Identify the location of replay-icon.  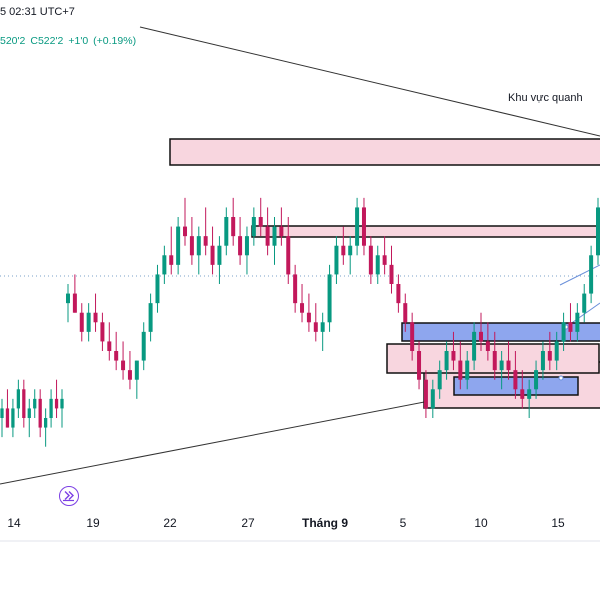
(68, 496).